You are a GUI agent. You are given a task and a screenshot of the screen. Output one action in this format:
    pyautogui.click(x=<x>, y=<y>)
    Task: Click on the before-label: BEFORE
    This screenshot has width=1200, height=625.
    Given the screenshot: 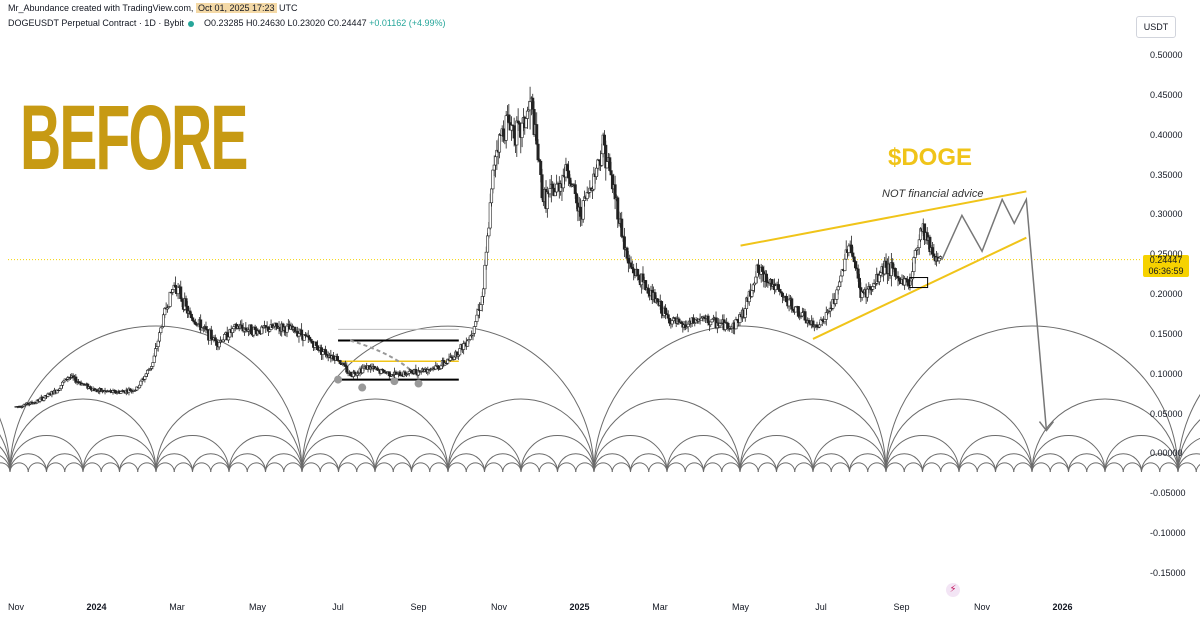 What is the action you would take?
    pyautogui.click(x=134, y=138)
    